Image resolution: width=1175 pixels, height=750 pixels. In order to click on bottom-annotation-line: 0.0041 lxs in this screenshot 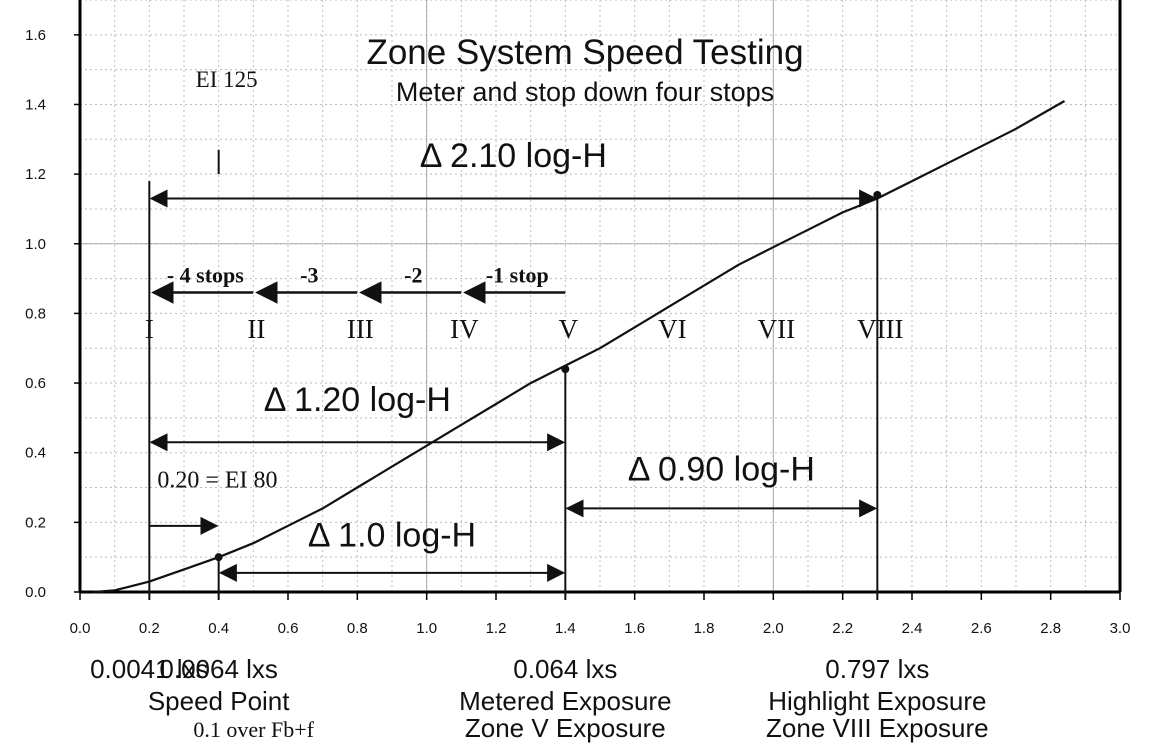, I will do `click(149, 669)`.